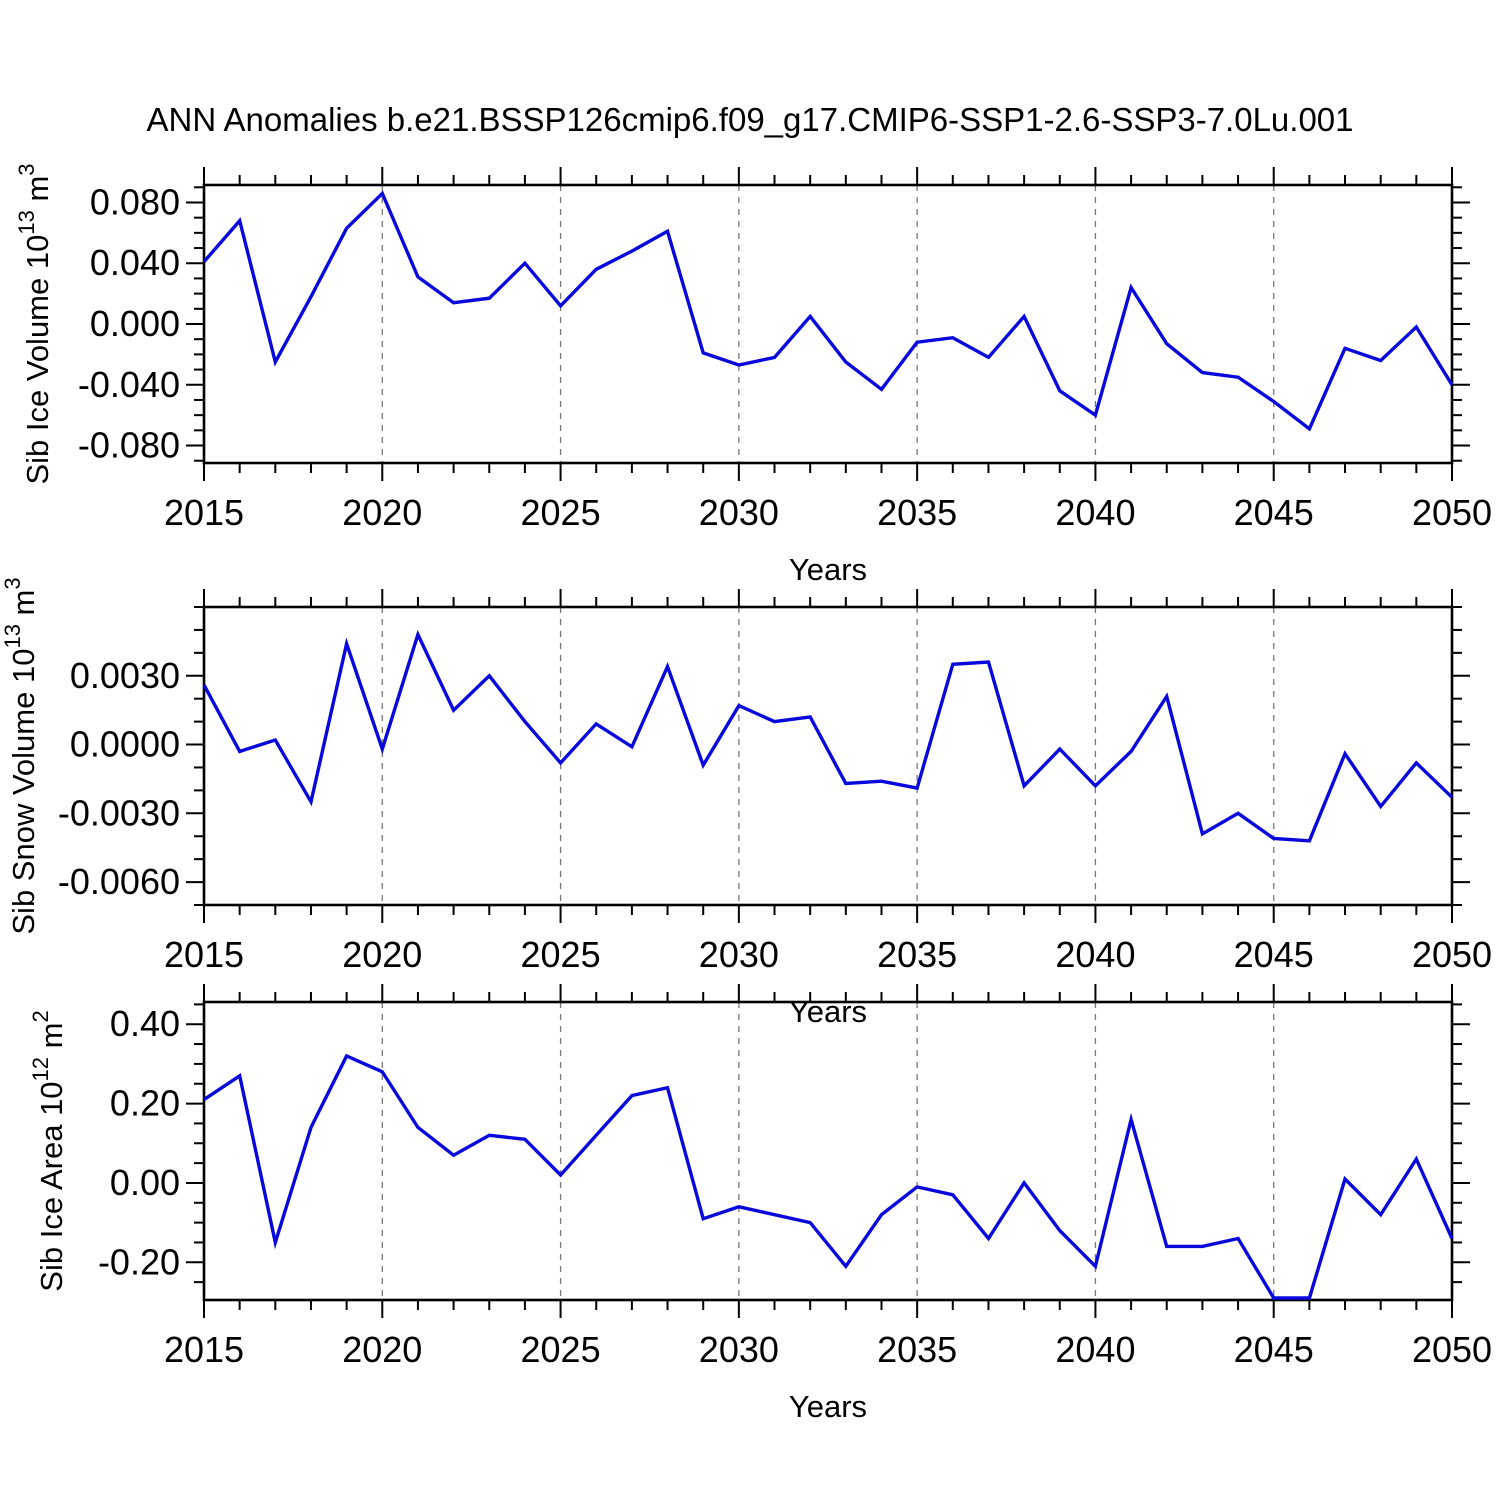  Describe the element at coordinates (828, 1406) in the screenshot. I see `panel-3-x-axis-title: Years` at that location.